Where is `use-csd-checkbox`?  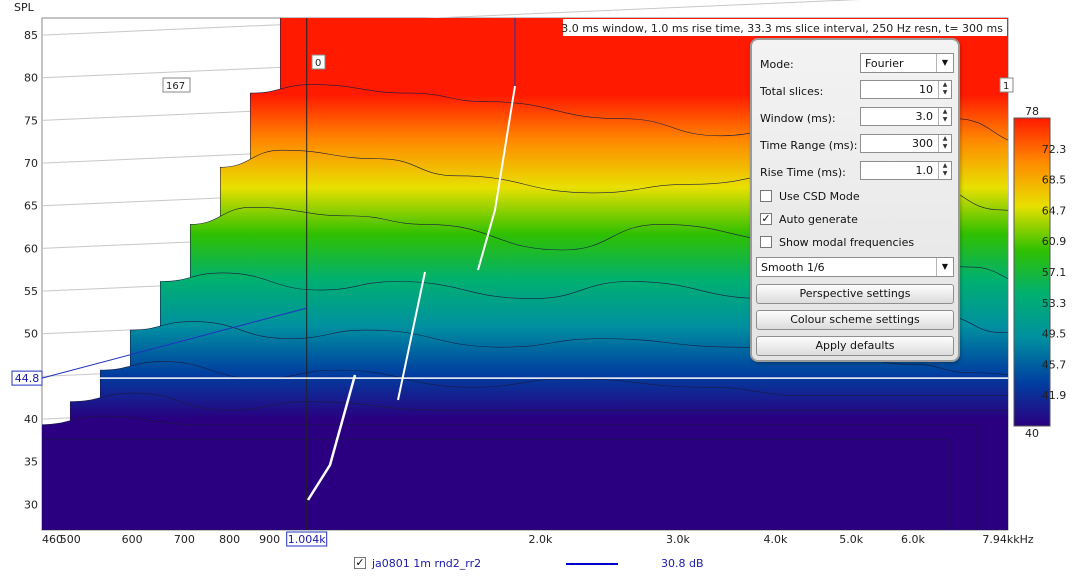
use-csd-checkbox is located at coordinates (766, 196).